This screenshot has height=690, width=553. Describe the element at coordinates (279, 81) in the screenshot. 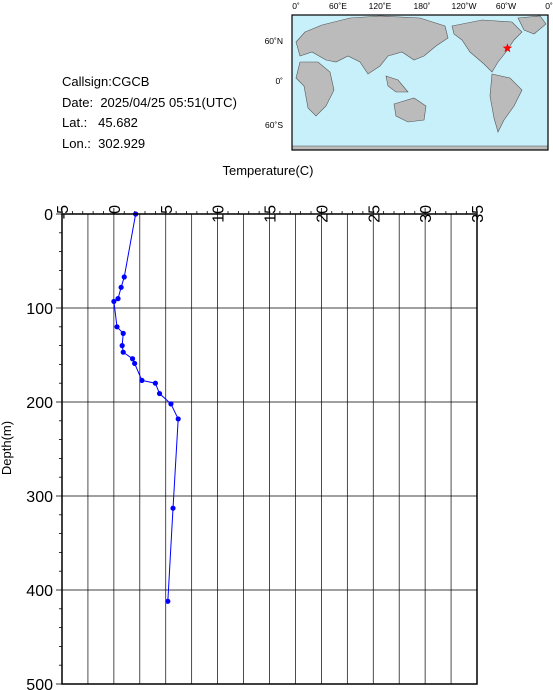

I see `map-lat-label: 0˚` at that location.